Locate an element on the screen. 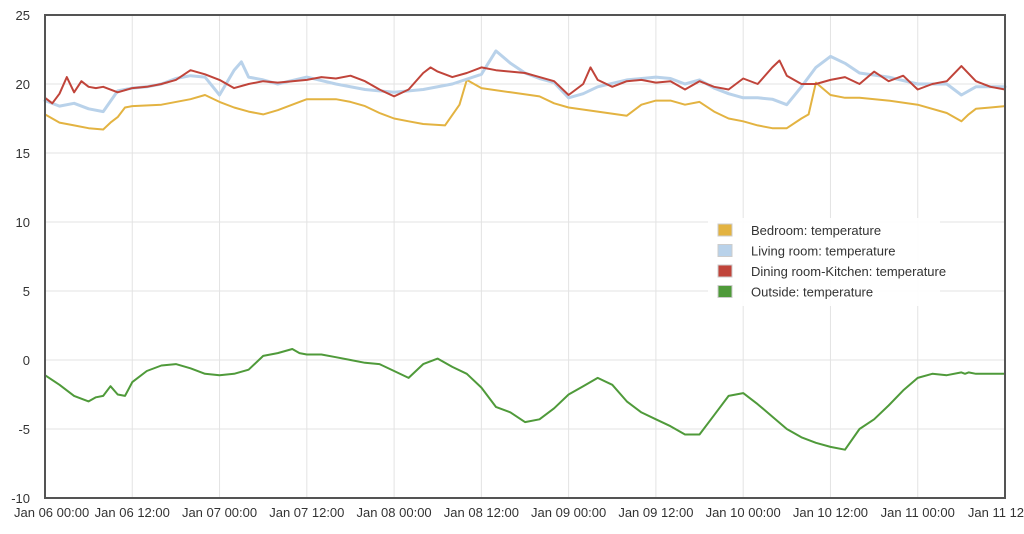 The image size is (1024, 534). y-tick-label: 25 is located at coordinates (23, 15).